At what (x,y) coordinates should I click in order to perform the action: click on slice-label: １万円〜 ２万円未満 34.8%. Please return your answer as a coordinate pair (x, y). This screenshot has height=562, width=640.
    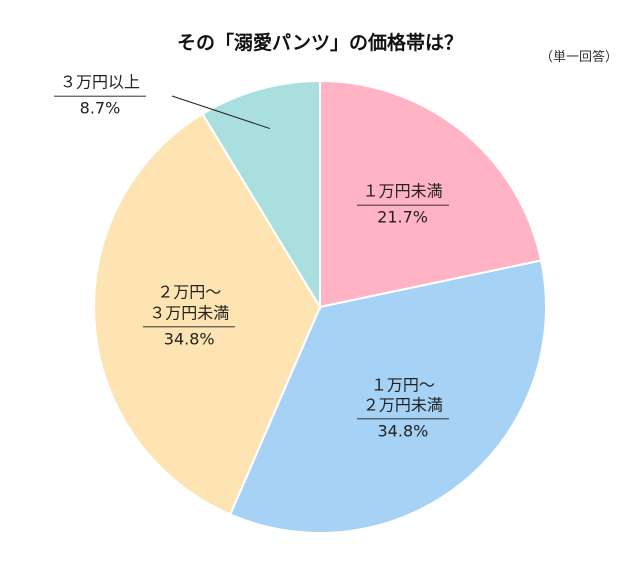
    Looking at the image, I should click on (402, 408).